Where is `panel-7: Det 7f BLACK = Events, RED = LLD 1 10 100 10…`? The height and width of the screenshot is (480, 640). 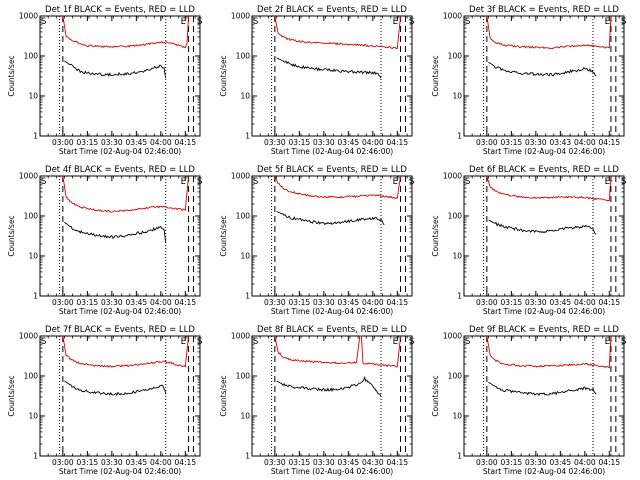 panel-7: Det 7f BLACK = Events, RED = LLD 1 10 100 10… is located at coordinates (104, 400).